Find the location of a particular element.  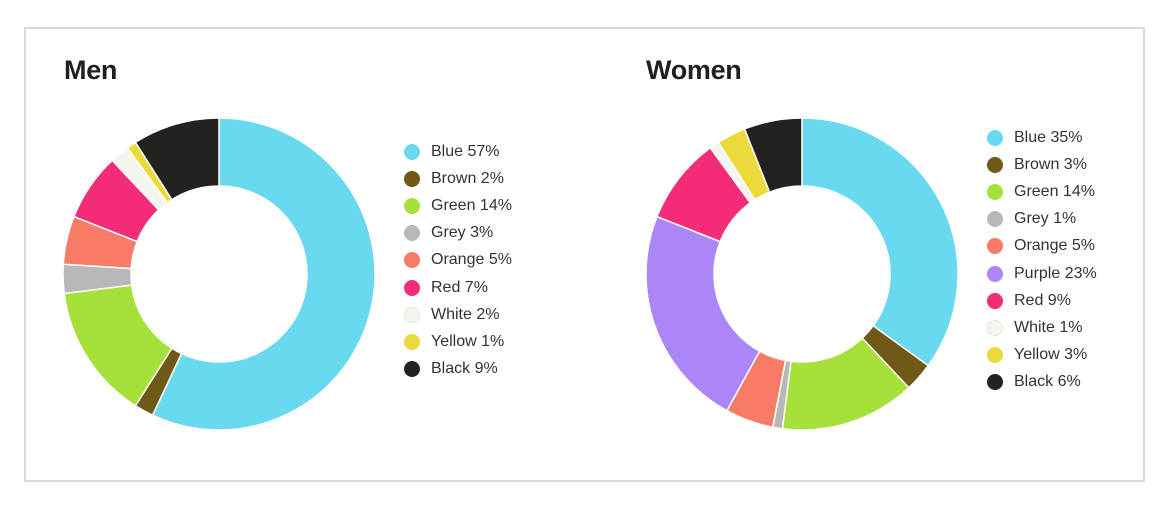

legend-label: Brown 3% is located at coordinates (1050, 164).